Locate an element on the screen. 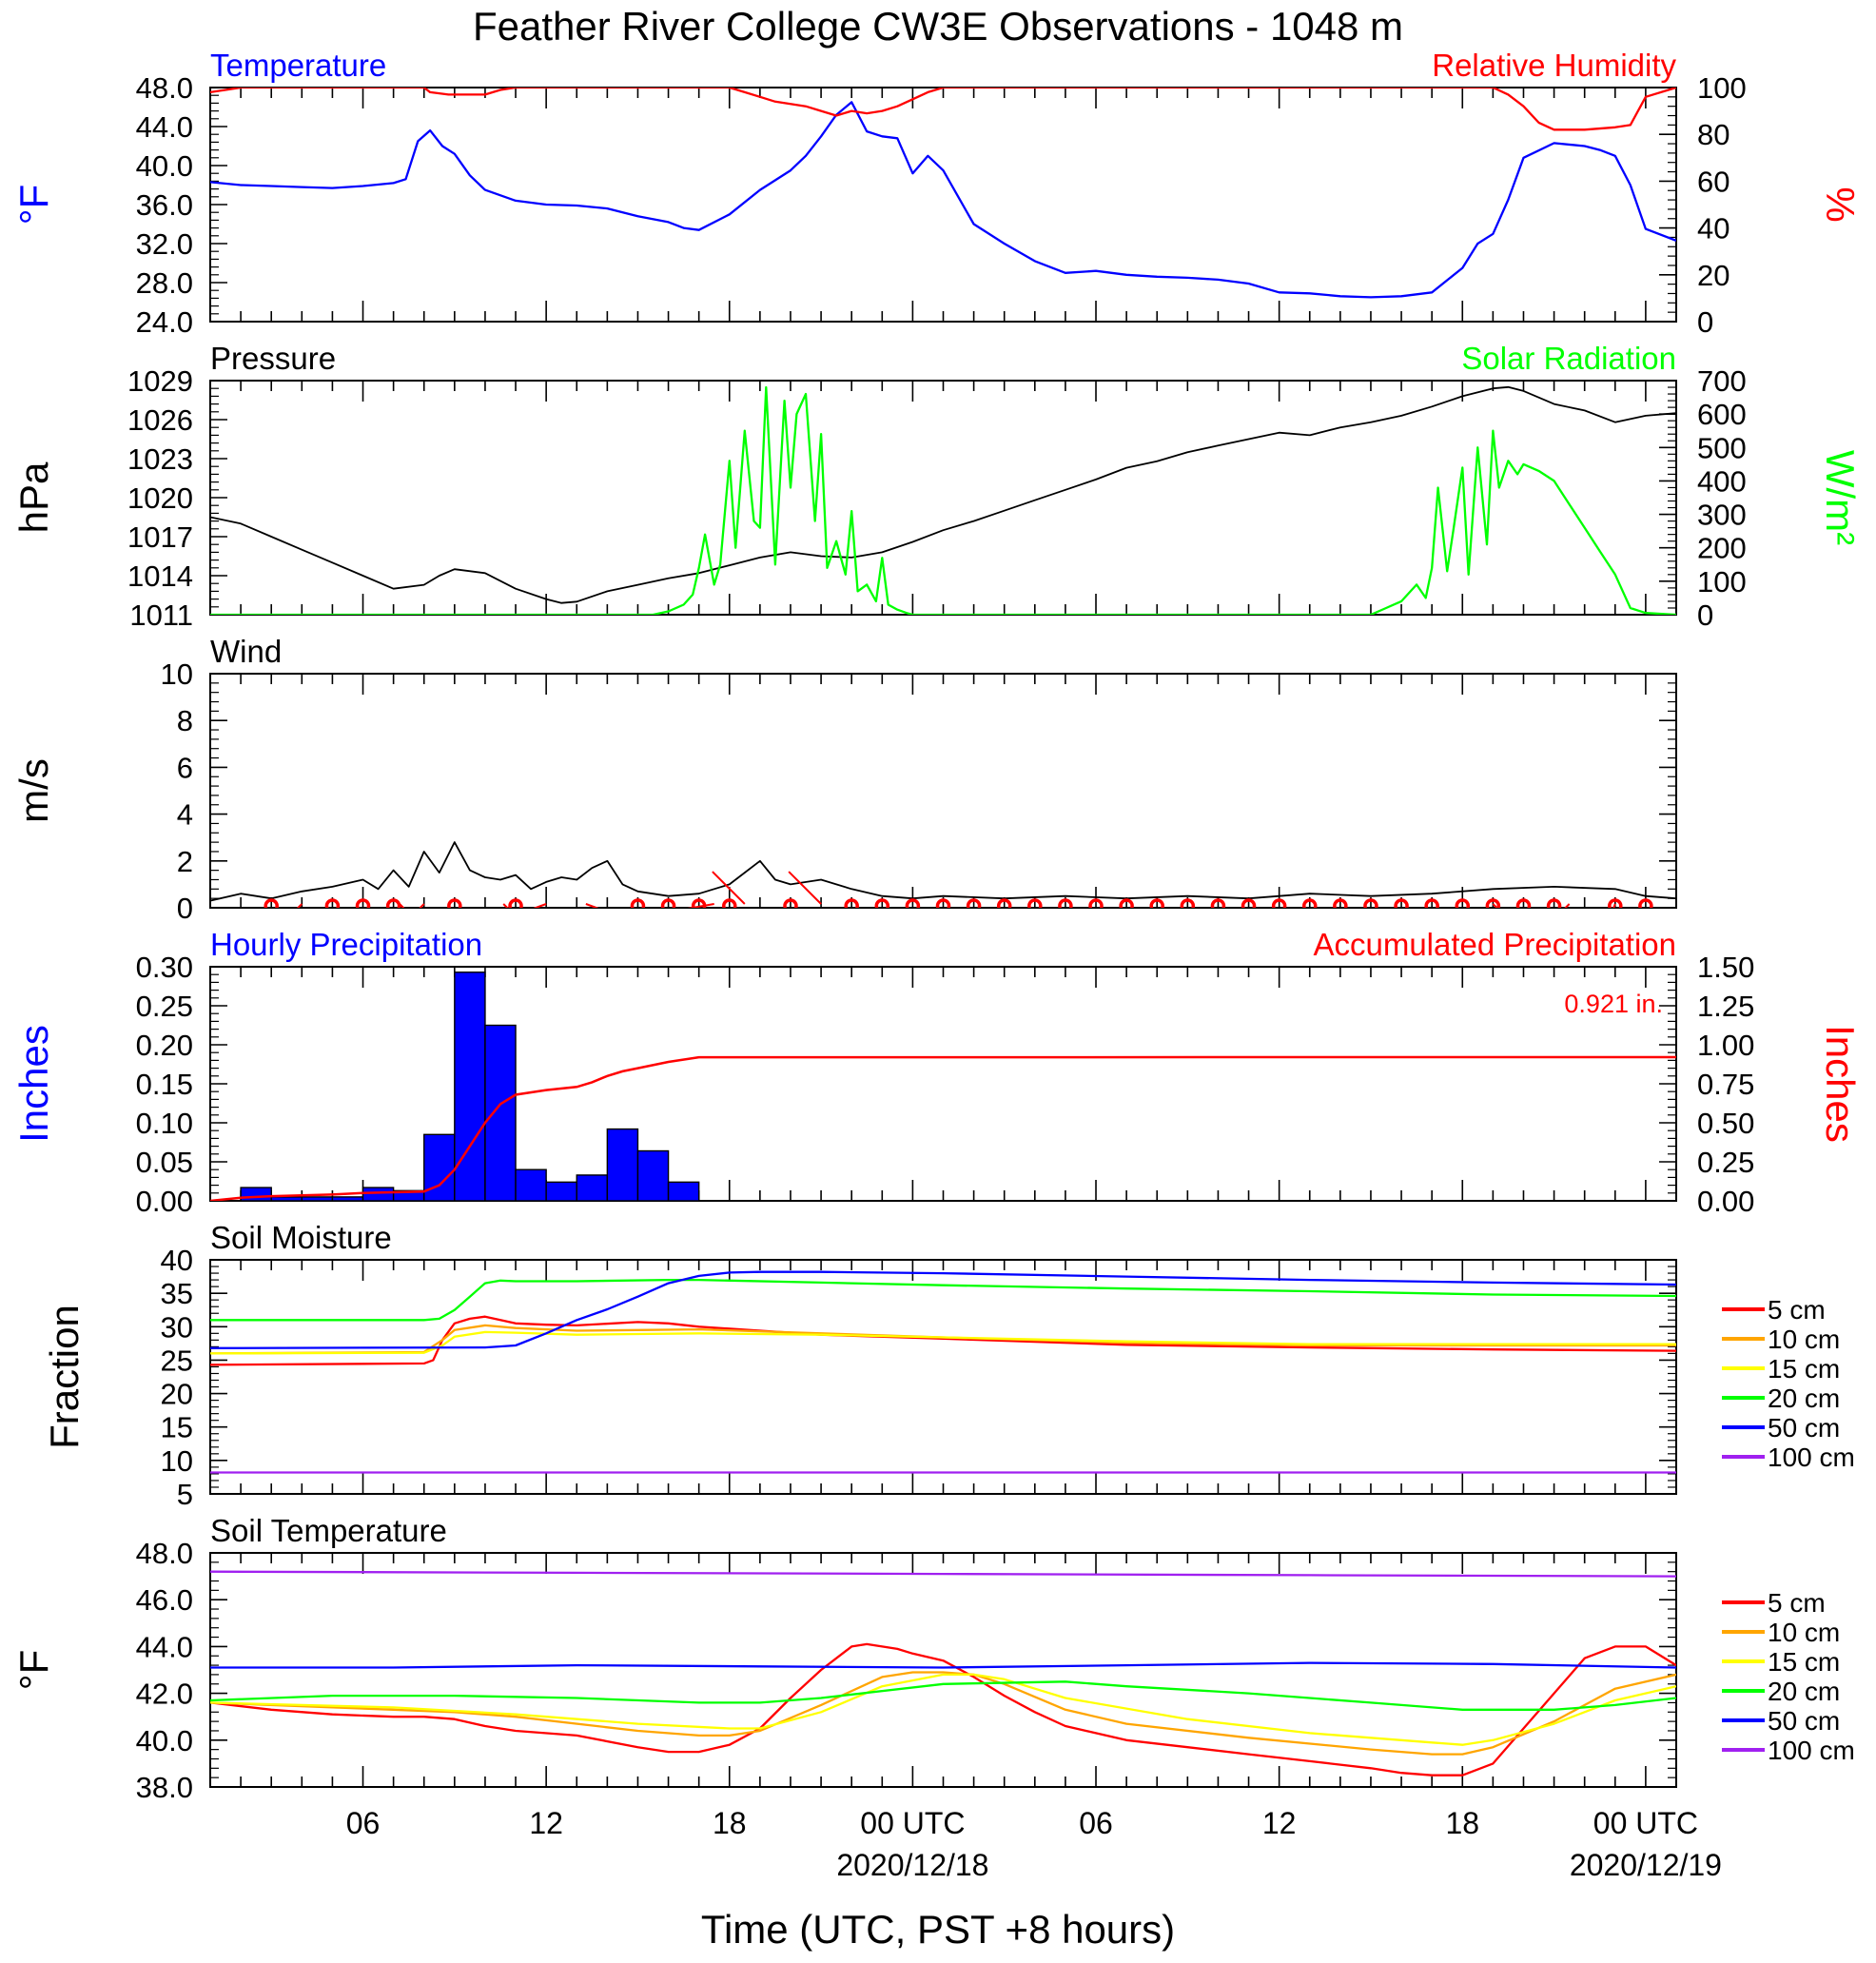 The image size is (1876, 1963). y-tick-label-left: 0.00 is located at coordinates (164, 1201).